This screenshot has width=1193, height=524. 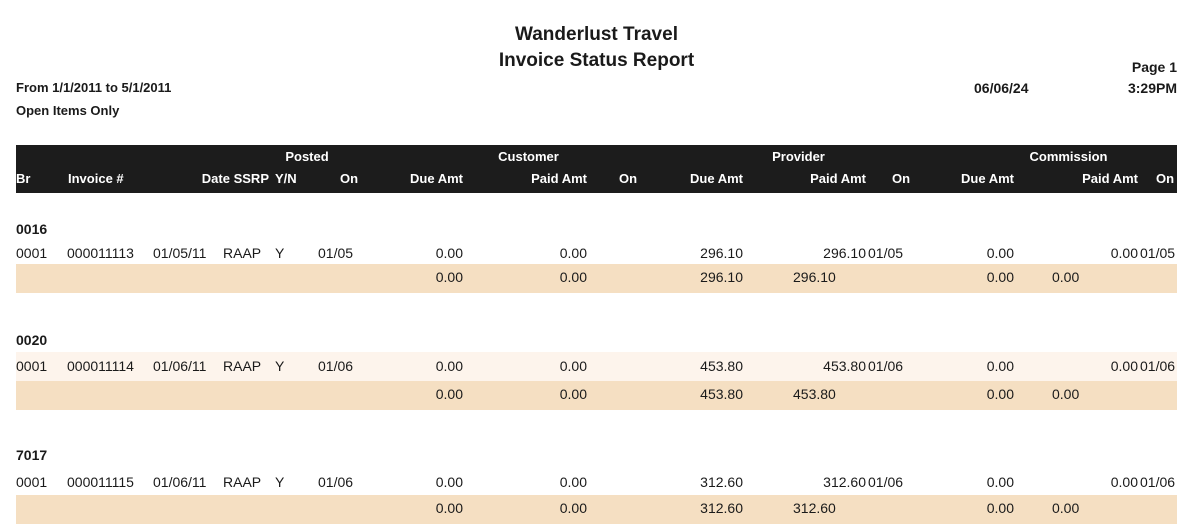 What do you see at coordinates (716, 178) in the screenshot?
I see `col-provider-due: Due Amt` at bounding box center [716, 178].